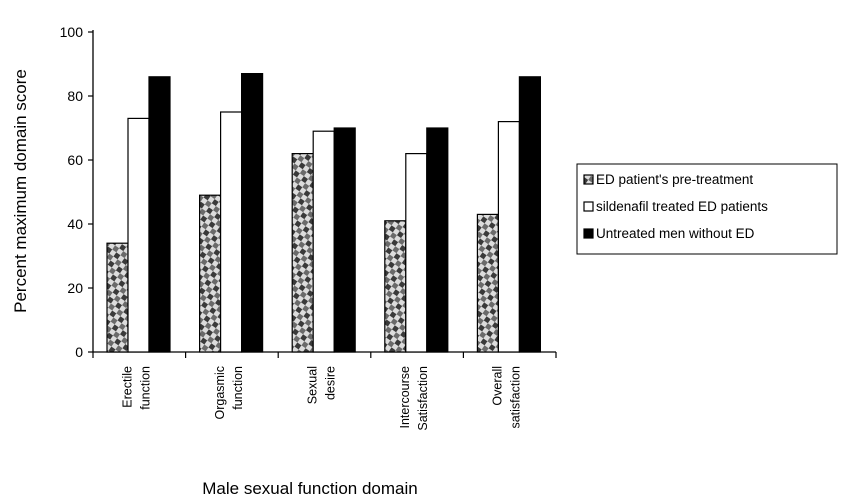 This screenshot has height=502, width=841. I want to click on category-label: Erectile, so click(127, 387).